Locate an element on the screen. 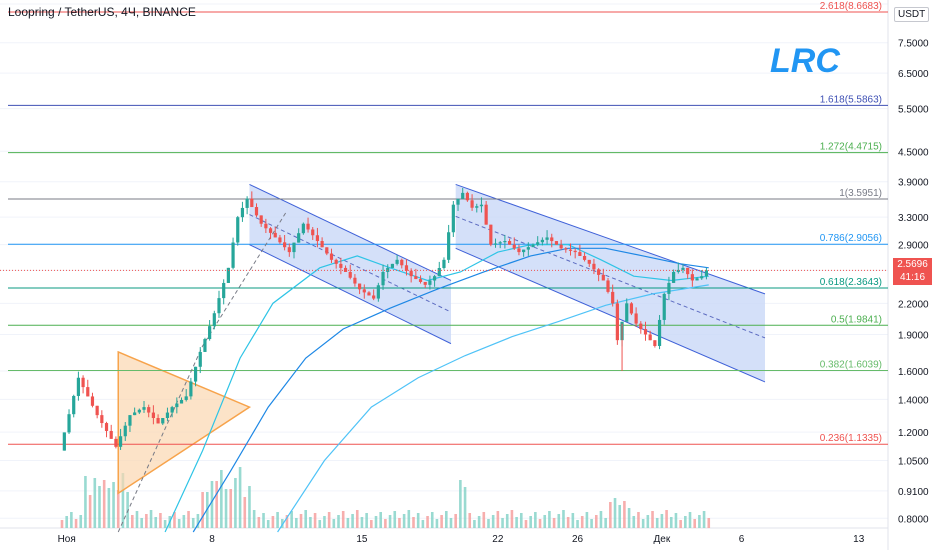 The width and height of the screenshot is (932, 550). last-price-value: 2.5696 is located at coordinates (912, 264).